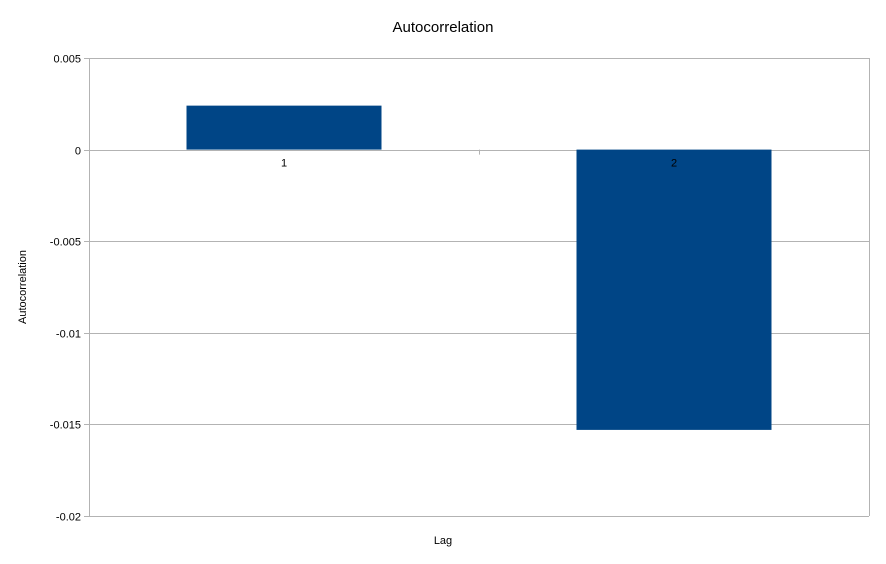 The width and height of the screenshot is (886, 564). What do you see at coordinates (65, 243) in the screenshot?
I see `y-tick-label: -0.005` at bounding box center [65, 243].